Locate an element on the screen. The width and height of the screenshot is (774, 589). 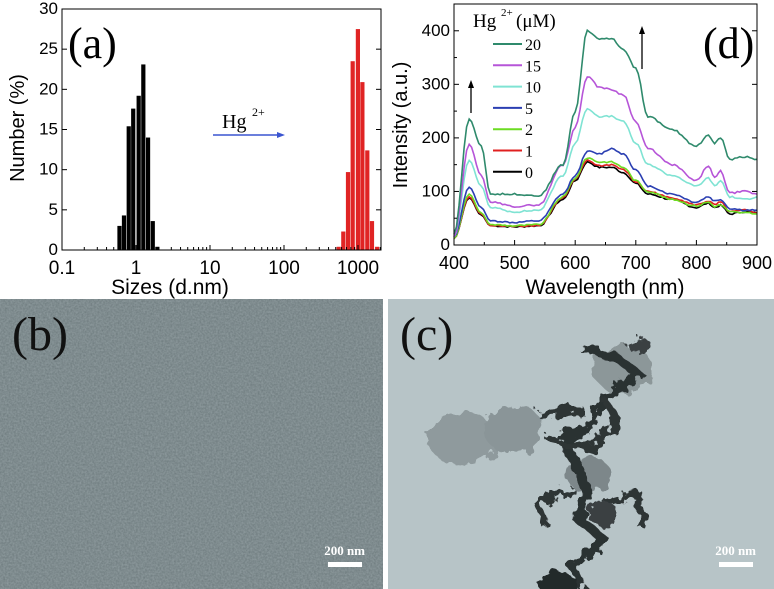
x-axis-label: Sizes (d.nm) is located at coordinates (170, 287).